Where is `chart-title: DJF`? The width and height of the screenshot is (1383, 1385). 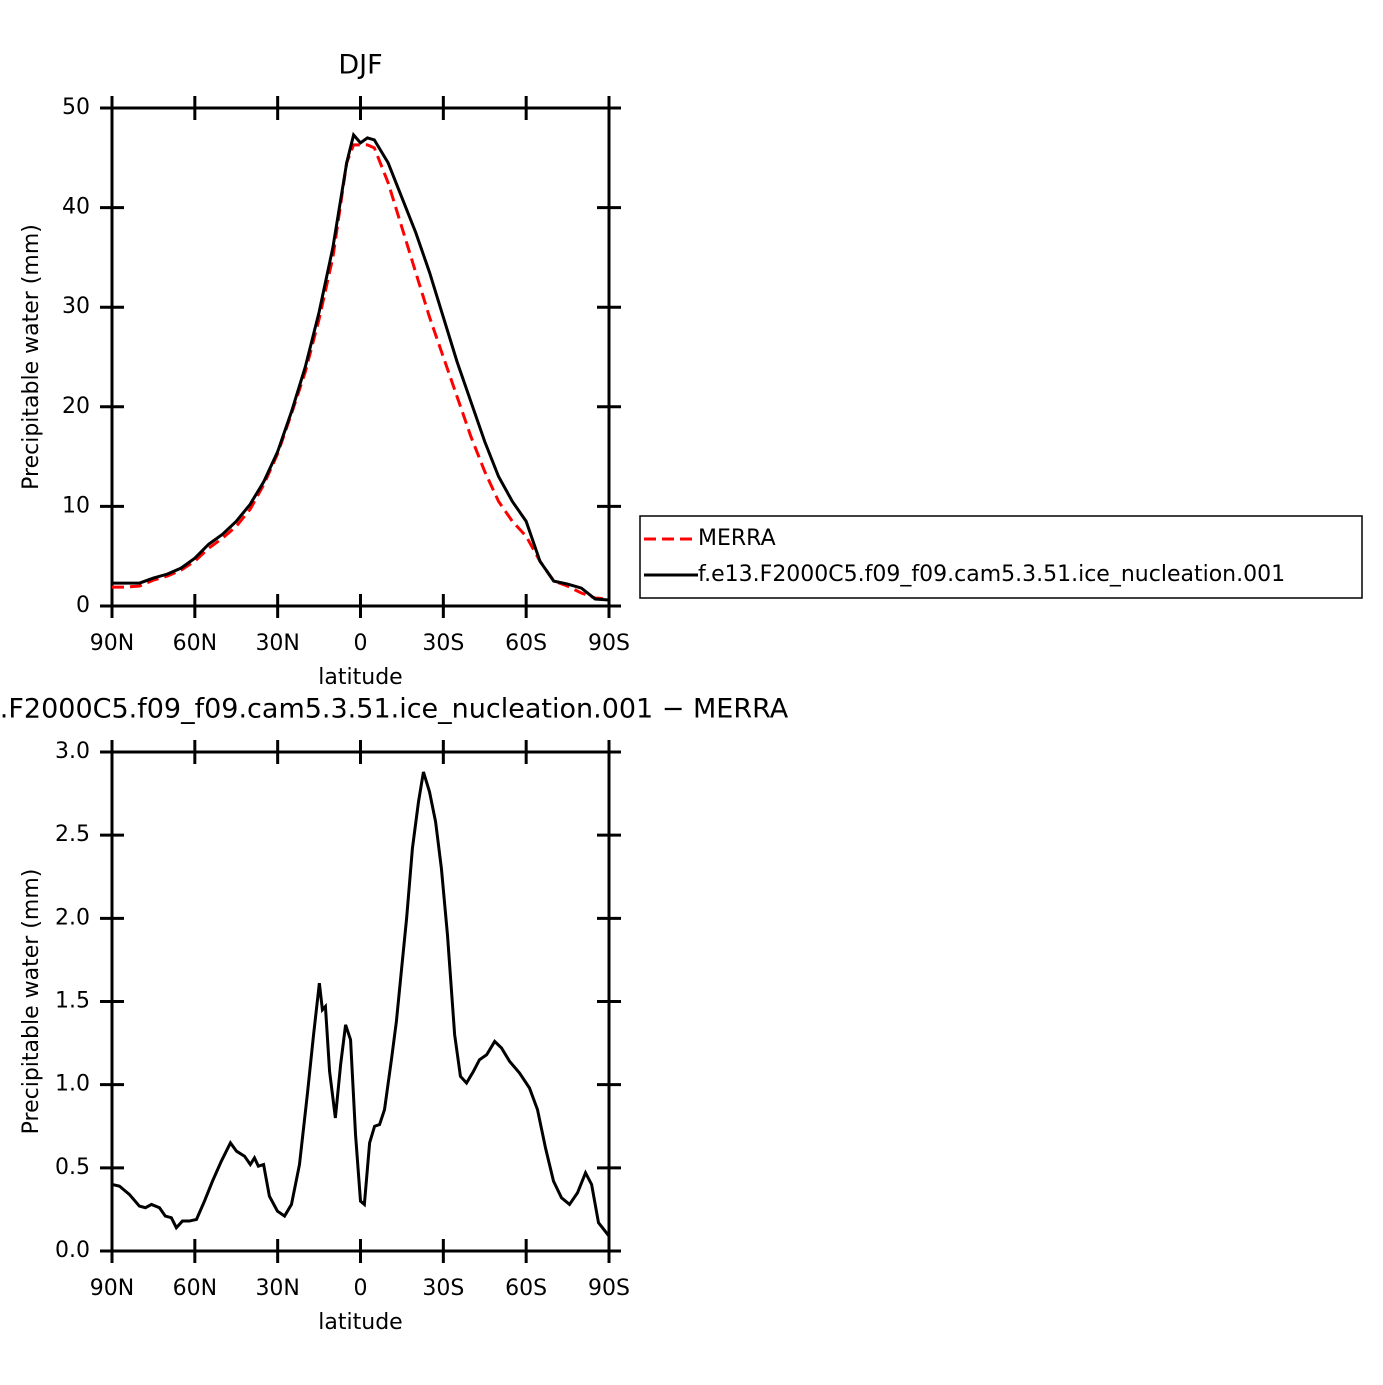 chart-title: DJF is located at coordinates (360, 65).